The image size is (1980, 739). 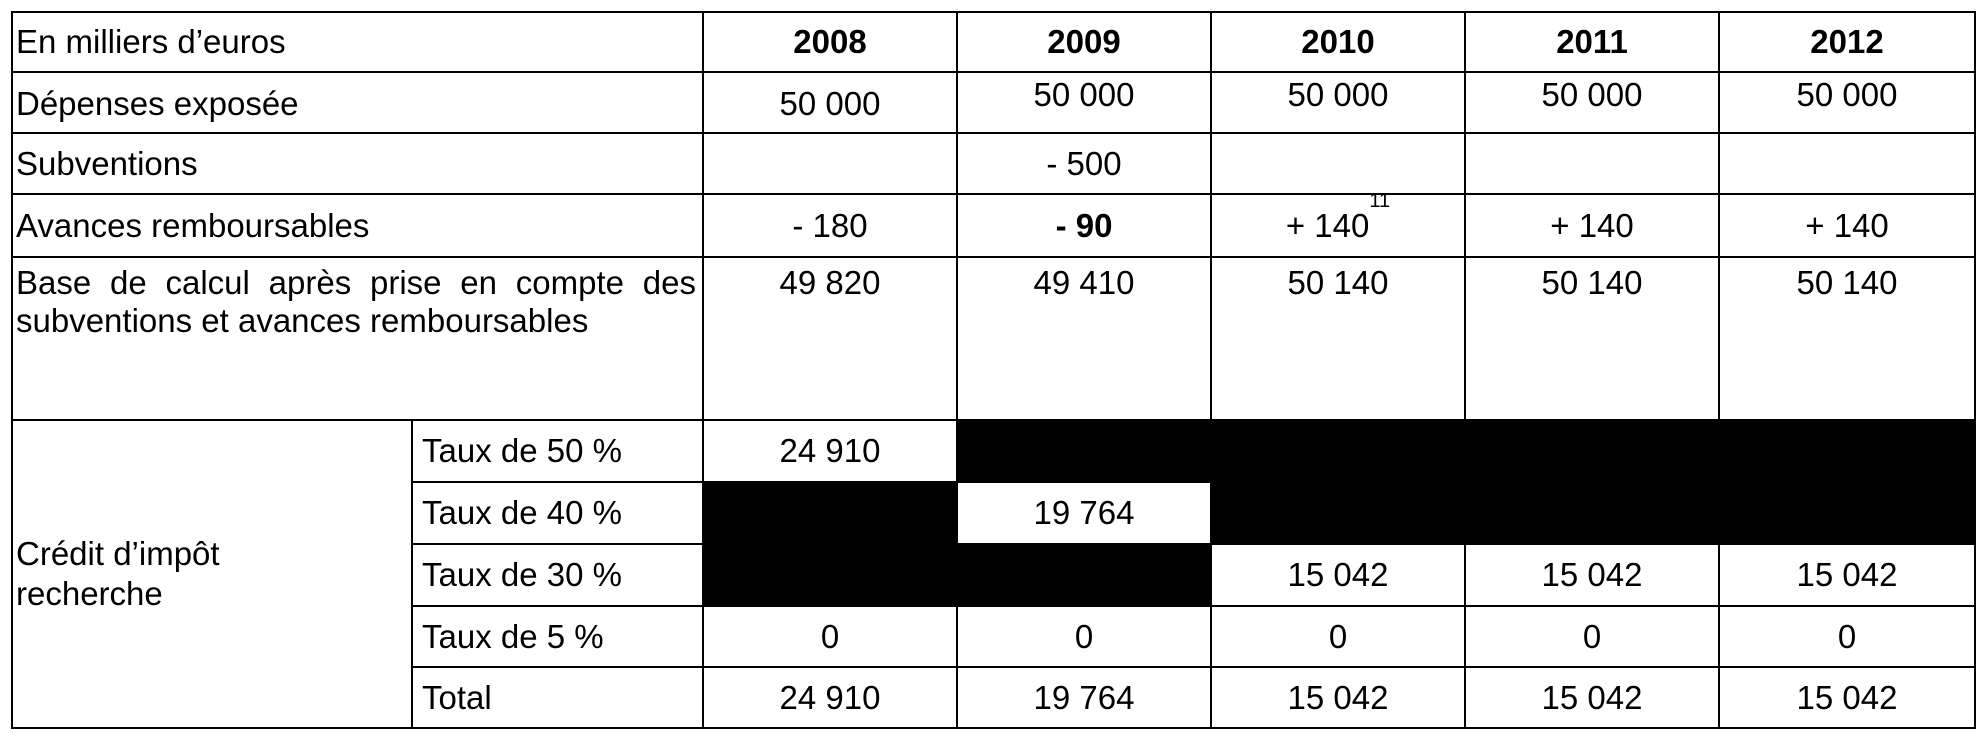 What do you see at coordinates (957, 575) in the screenshot?
I see `taux30-shaded-2008-2009` at bounding box center [957, 575].